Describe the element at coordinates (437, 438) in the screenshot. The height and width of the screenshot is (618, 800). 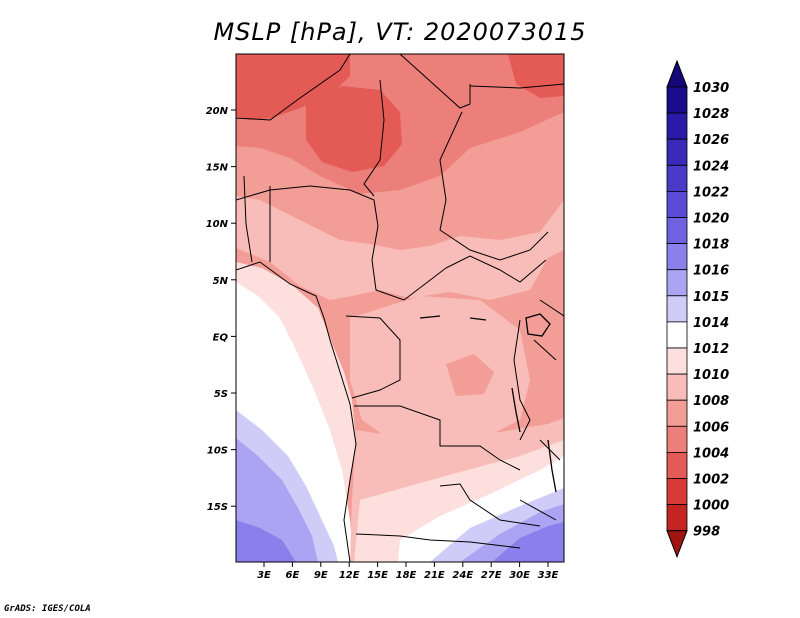
I see `border-drc-angola` at that location.